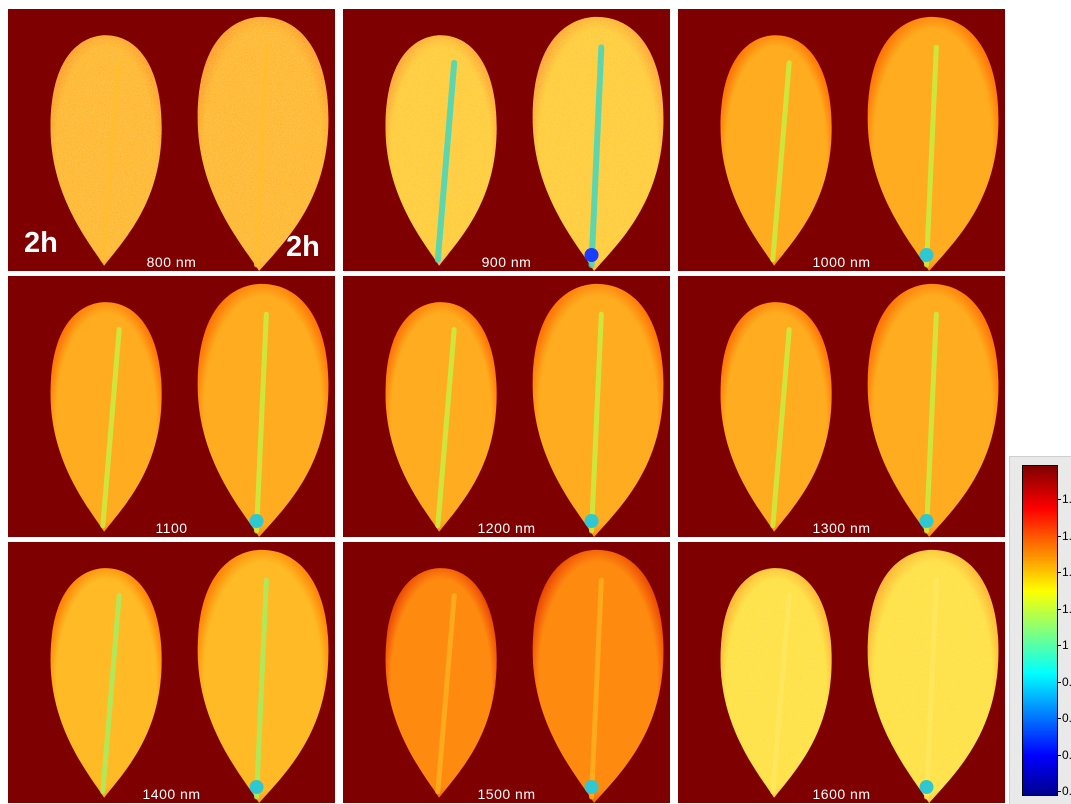 This screenshot has height=804, width=1071. I want to click on panel-1500nm: 1500 nm, so click(506, 672).